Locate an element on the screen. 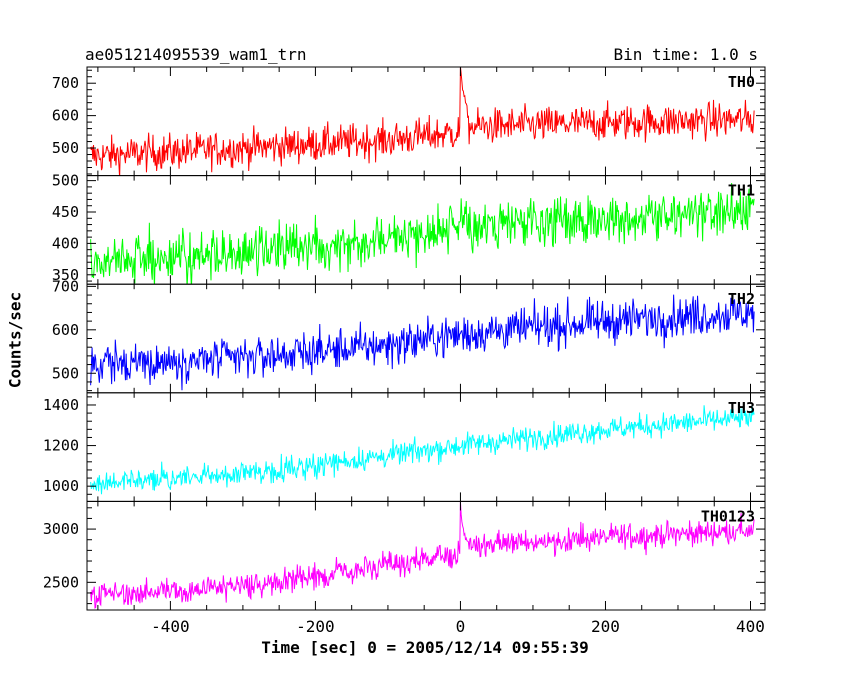 The height and width of the screenshot is (680, 850). y-tick-label: 2500 is located at coordinates (61, 582).